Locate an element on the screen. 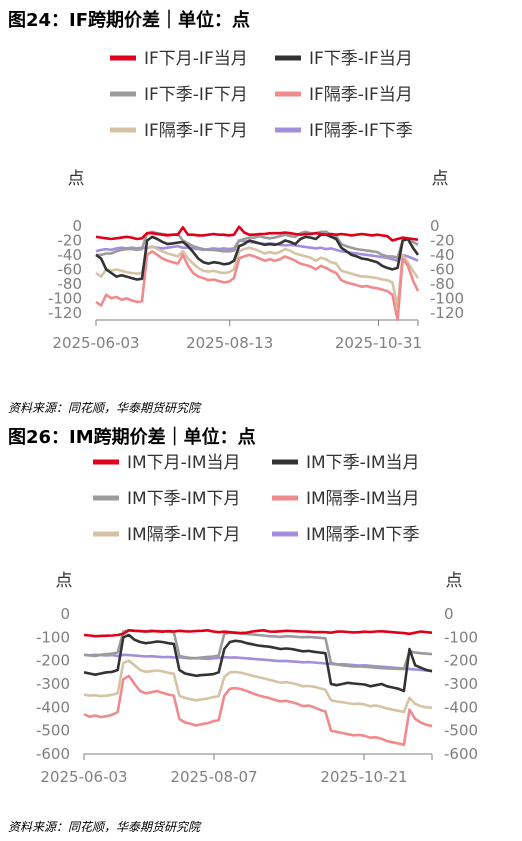 The width and height of the screenshot is (522, 841). y-tick-left: 0 is located at coordinates (65, 614).